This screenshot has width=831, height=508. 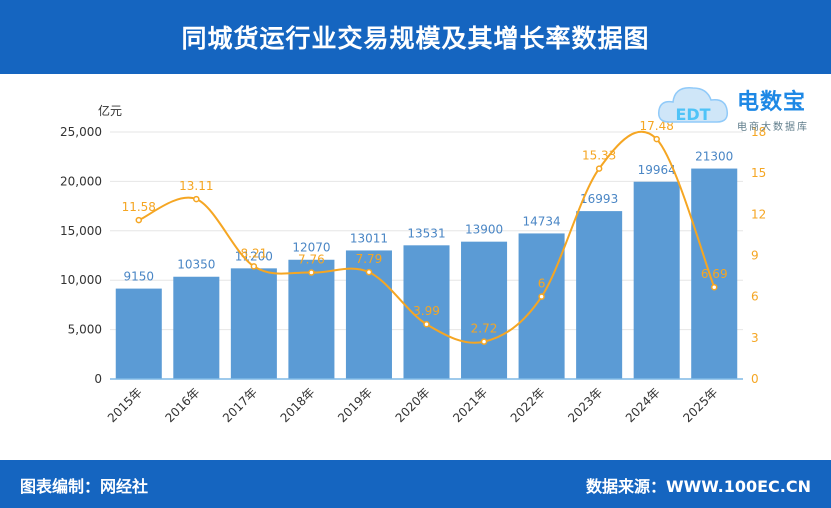 I want to click on logo-subtitle: 电商大数据库, so click(x=773, y=127).